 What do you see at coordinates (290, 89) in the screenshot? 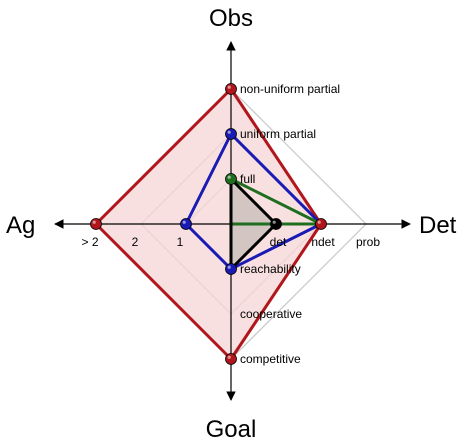
I see `tick-label-obs-3: non-uniform partial` at bounding box center [290, 89].